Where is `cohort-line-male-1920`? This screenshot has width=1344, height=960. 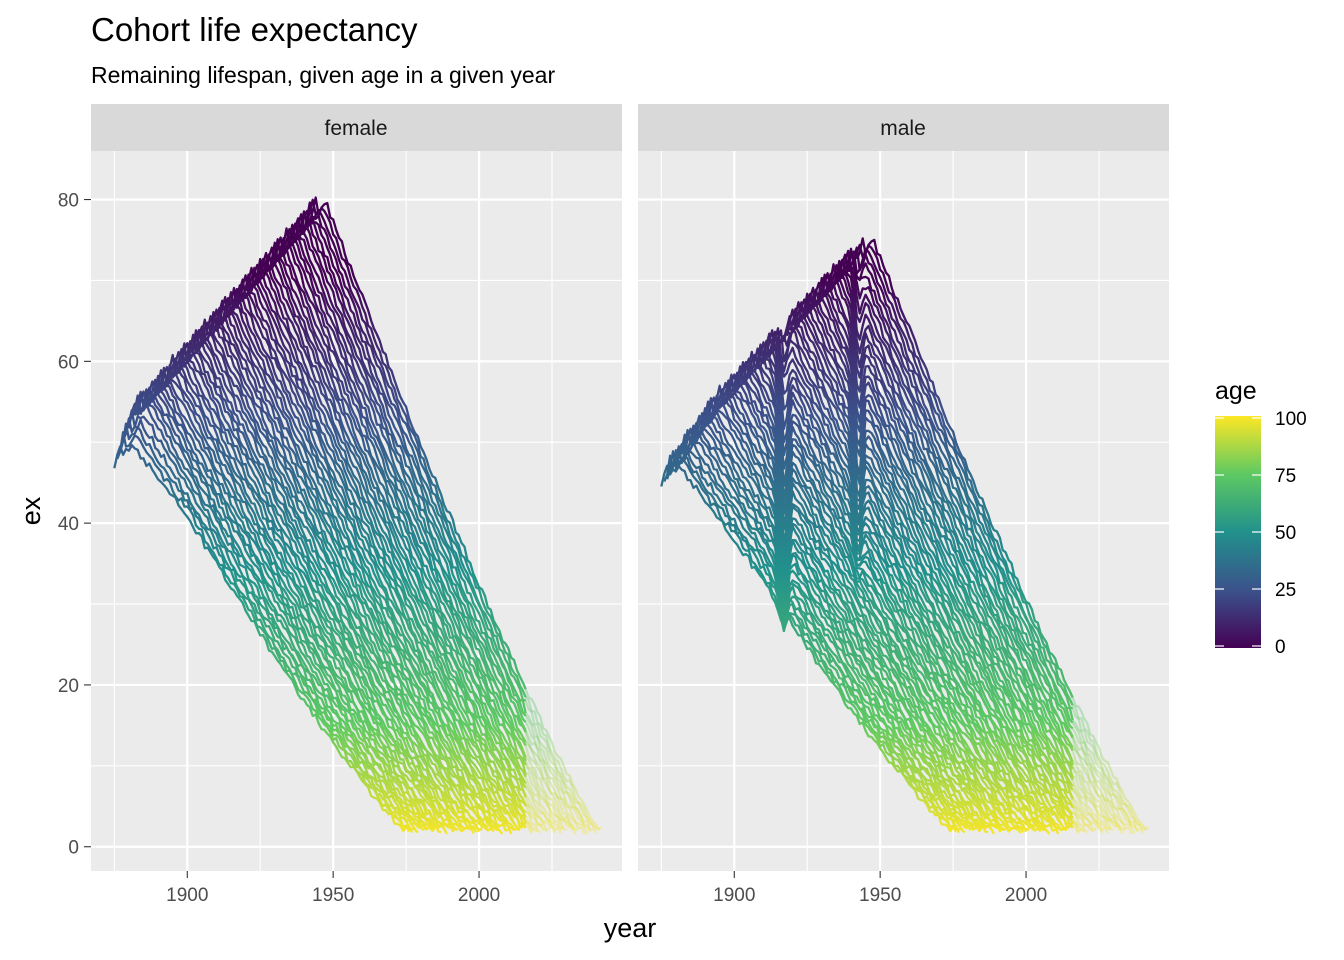 cohort-line-male-1920 is located at coordinates (932, 560).